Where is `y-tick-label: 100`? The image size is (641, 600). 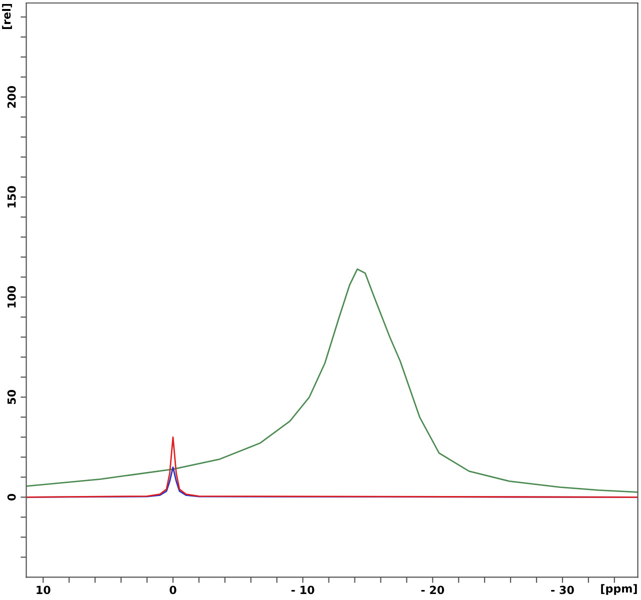
y-tick-label: 100 is located at coordinates (11, 297).